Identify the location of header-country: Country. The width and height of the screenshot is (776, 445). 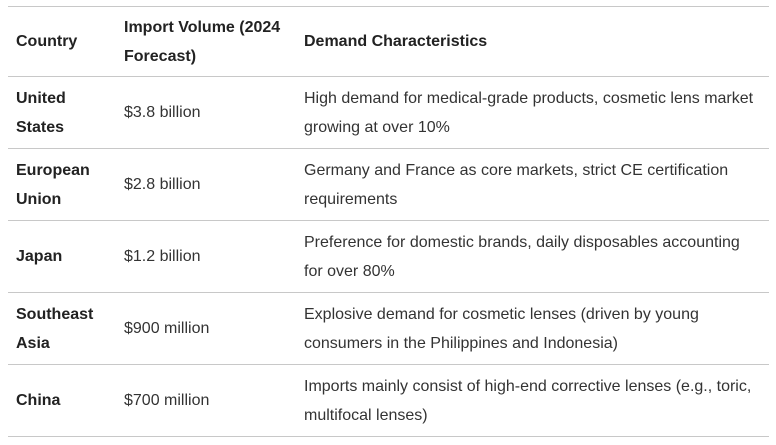
(47, 41).